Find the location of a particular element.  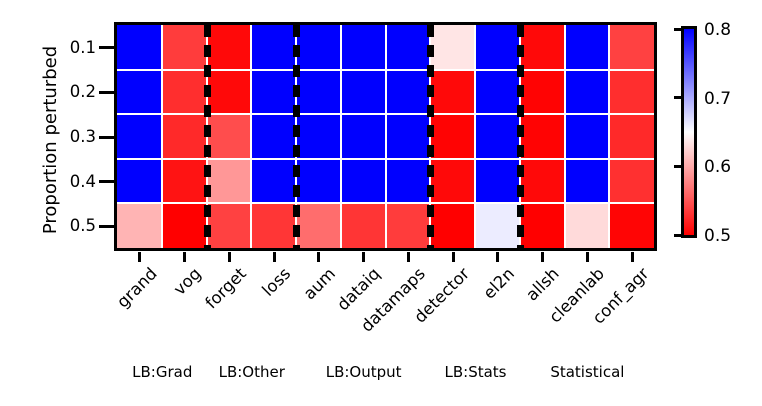

heatmap-cell-detector-0.5 is located at coordinates (452, 226).